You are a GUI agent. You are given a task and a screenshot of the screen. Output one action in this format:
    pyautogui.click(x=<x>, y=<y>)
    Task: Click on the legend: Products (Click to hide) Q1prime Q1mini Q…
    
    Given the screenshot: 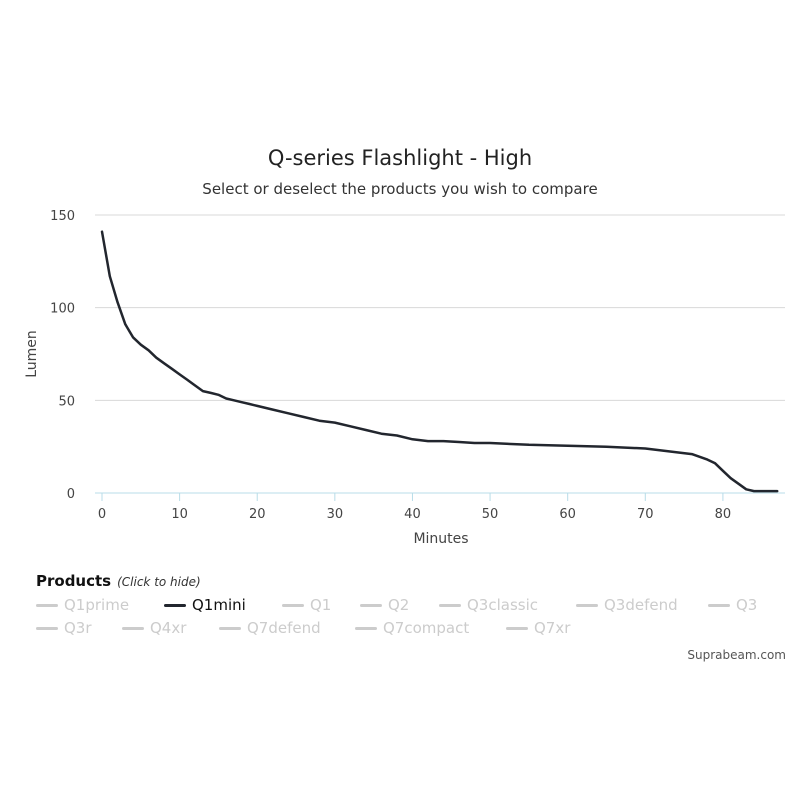 What is the action you would take?
    pyautogui.click(x=416, y=607)
    